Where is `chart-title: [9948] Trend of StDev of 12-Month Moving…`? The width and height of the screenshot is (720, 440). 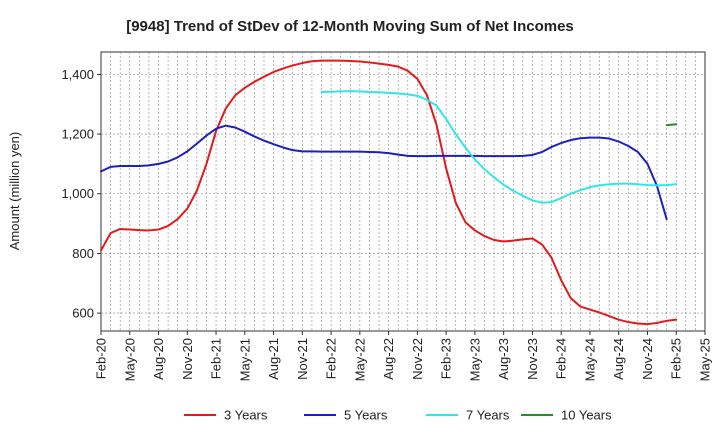
chart-title: [9948] Trend of StDev of 12-Month Moving… is located at coordinates (350, 26).